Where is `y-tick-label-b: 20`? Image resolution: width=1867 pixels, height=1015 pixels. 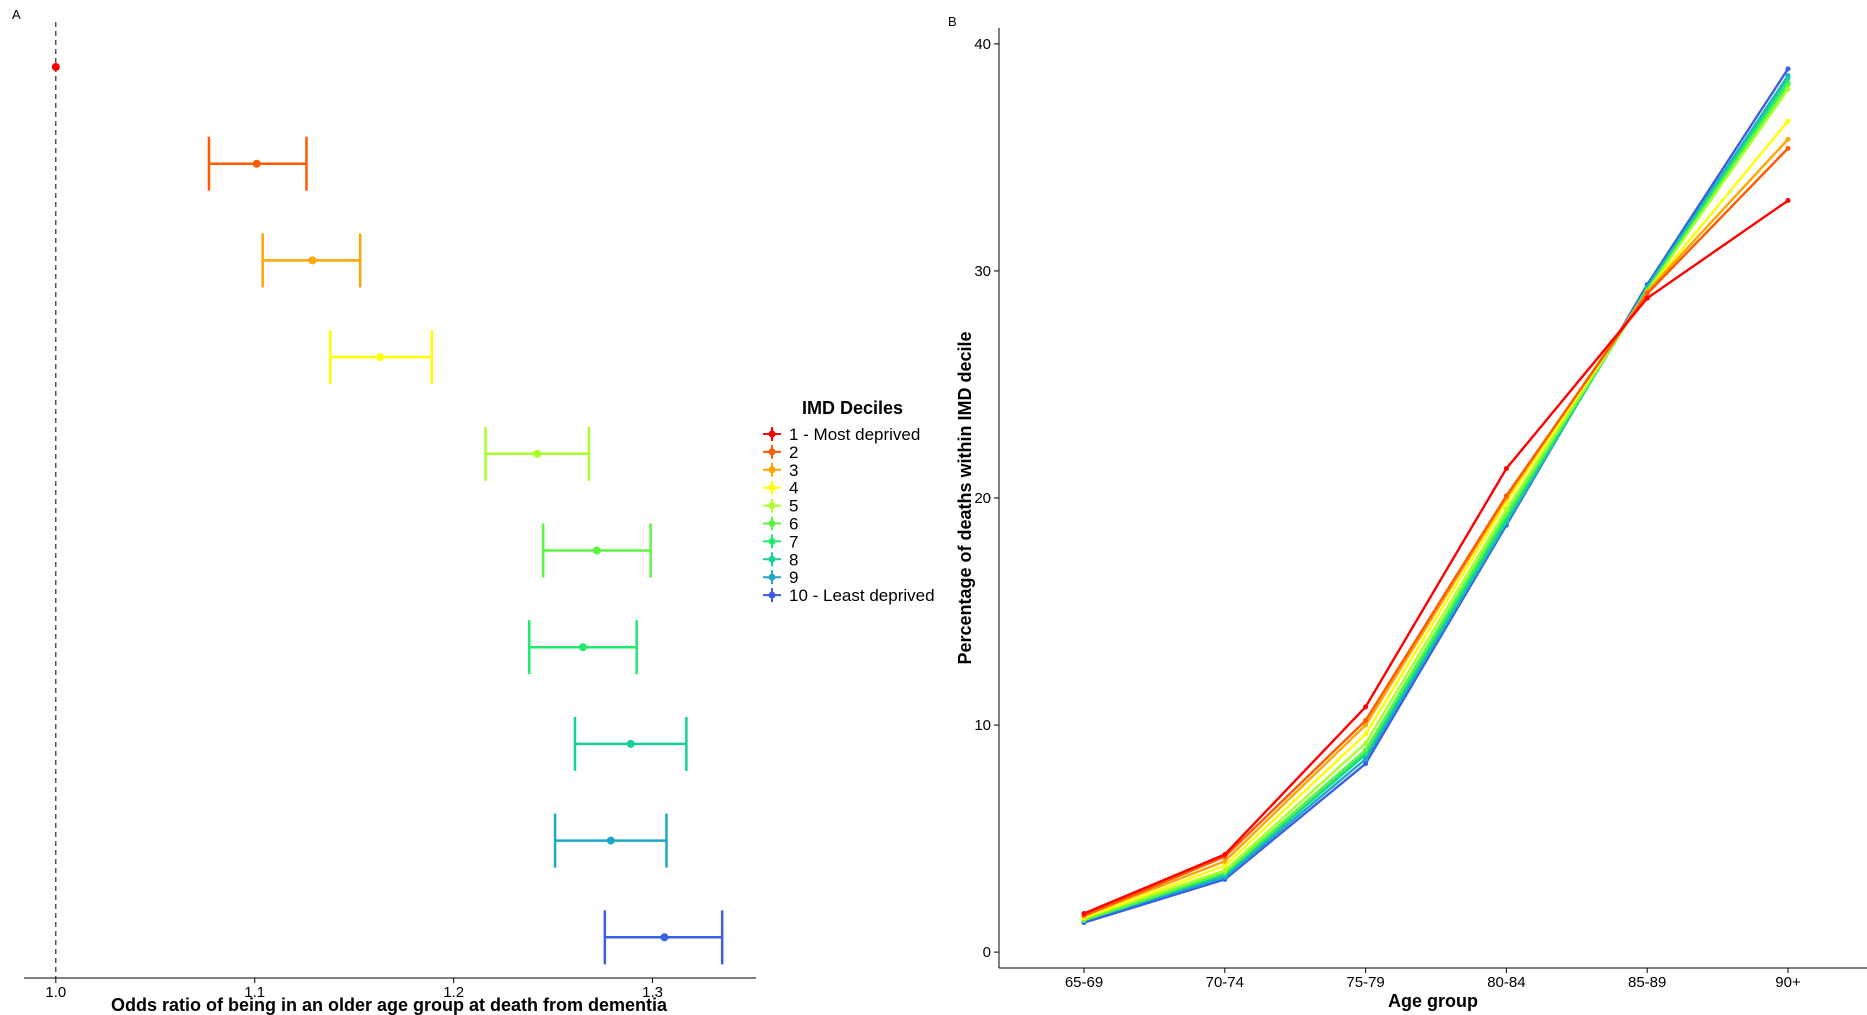
y-tick-label-b: 20 is located at coordinates (982, 498).